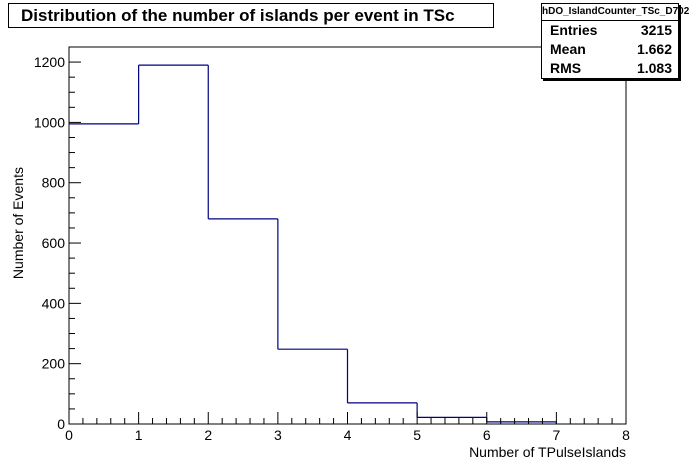 This screenshot has height=472, width=696. I want to click on x-tick-label: 3, so click(278, 435).